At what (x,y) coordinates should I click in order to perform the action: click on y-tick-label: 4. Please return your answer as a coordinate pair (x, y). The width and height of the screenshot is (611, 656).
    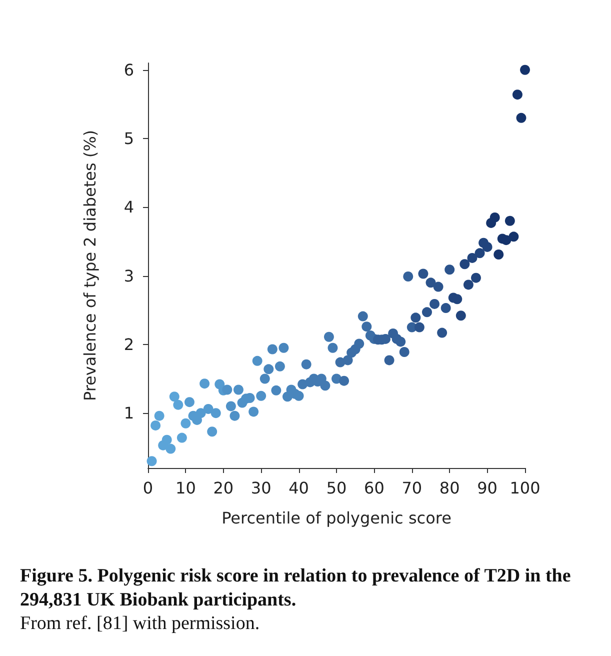
    Looking at the image, I should click on (129, 207).